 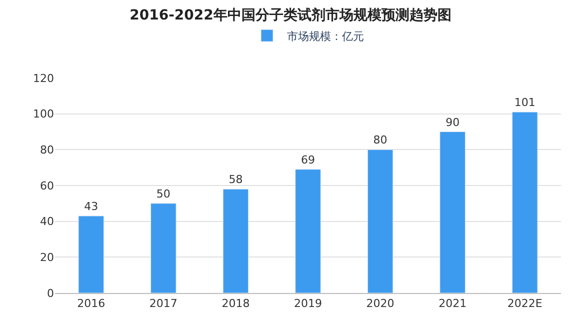 I want to click on y-tick-label: 60, so click(x=47, y=185).